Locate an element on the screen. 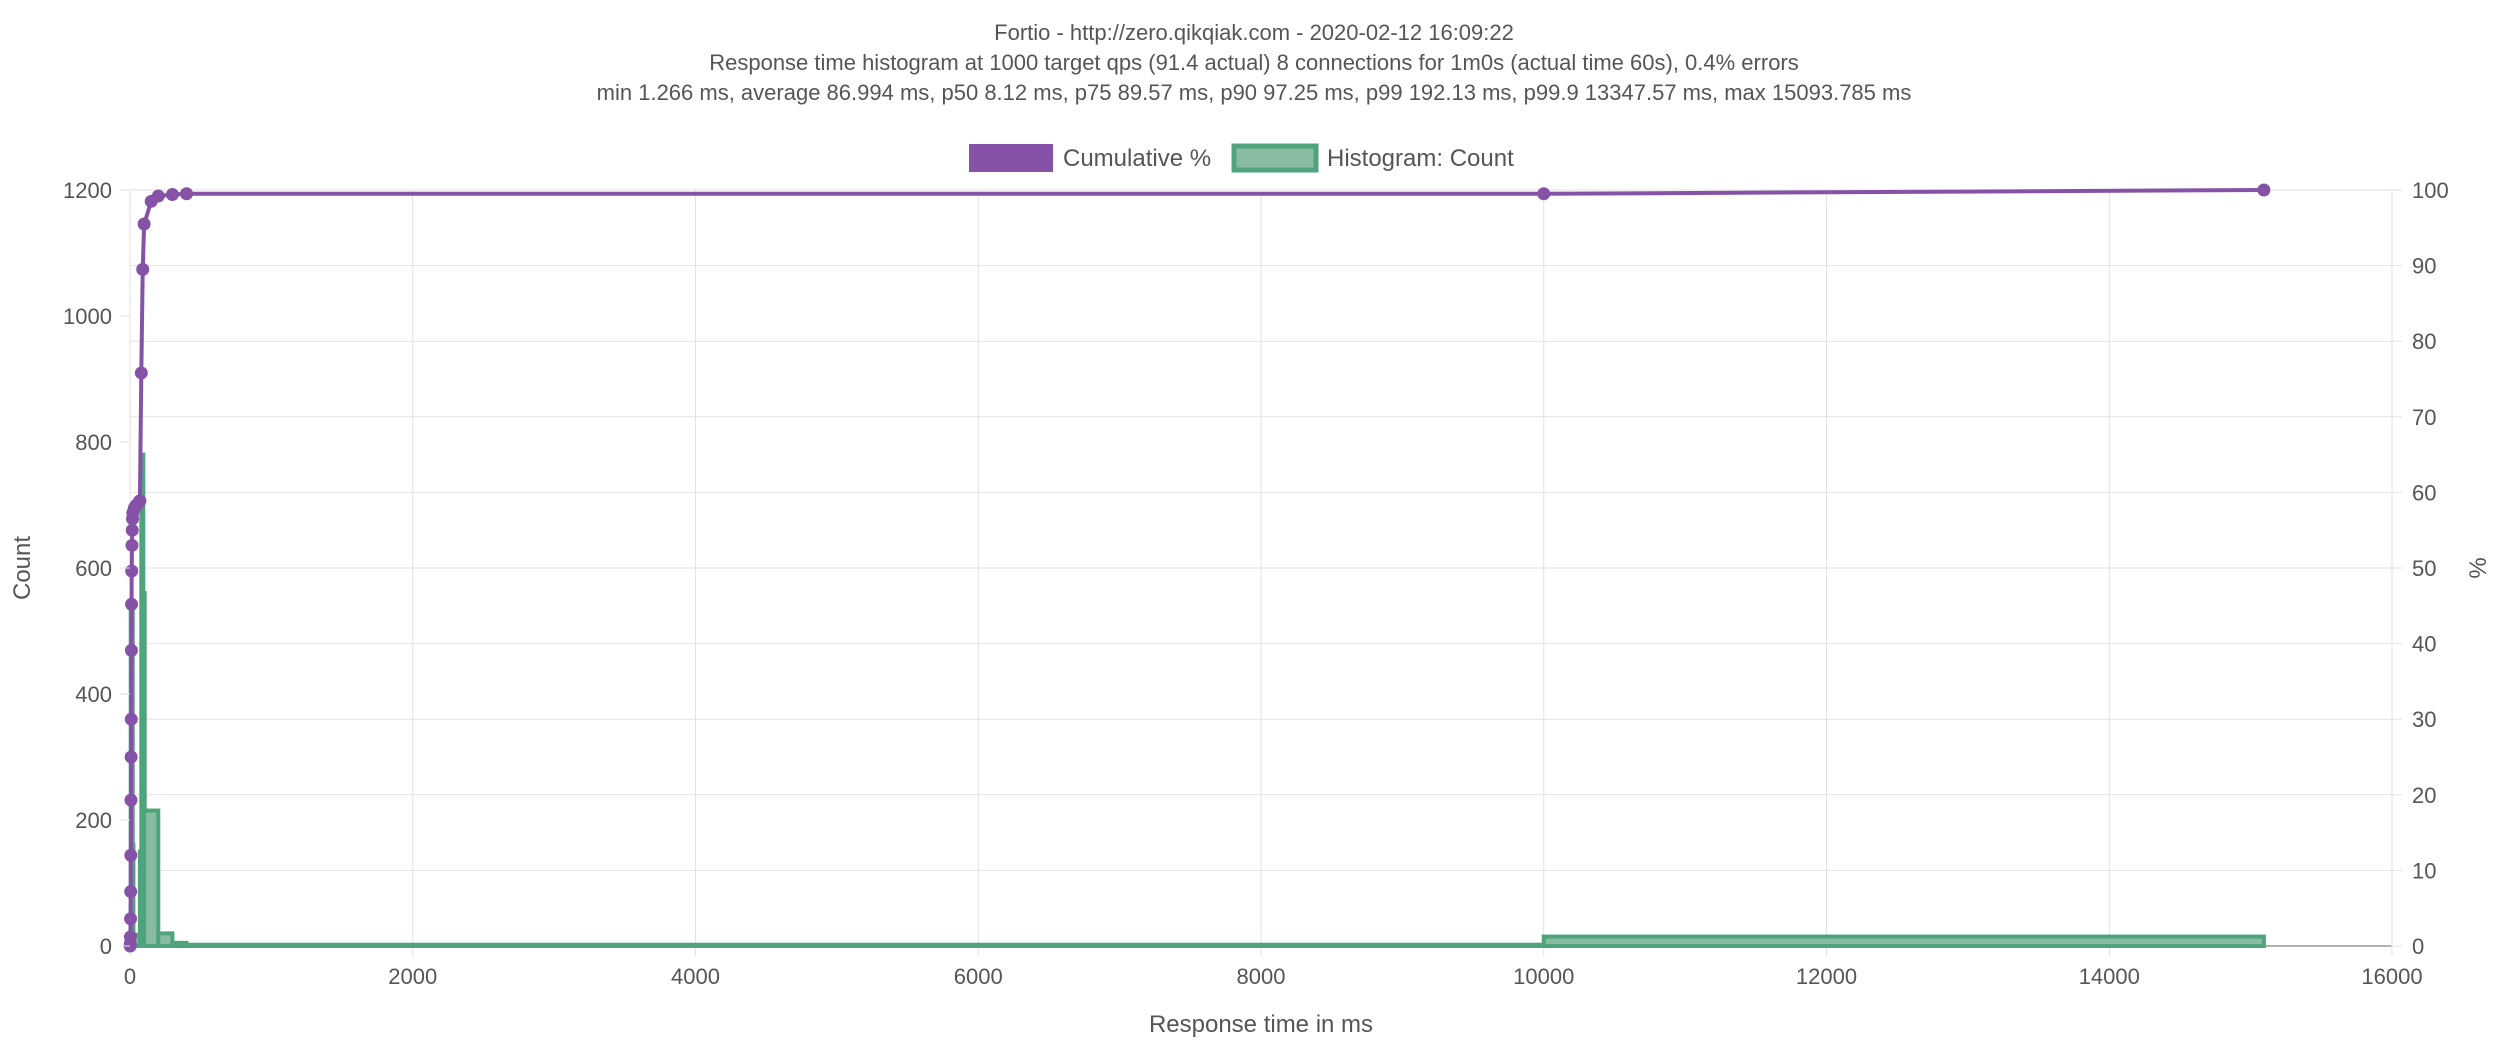 This screenshot has height=1053, width=2508. y-right-tick-label: 60 is located at coordinates (2424, 492).